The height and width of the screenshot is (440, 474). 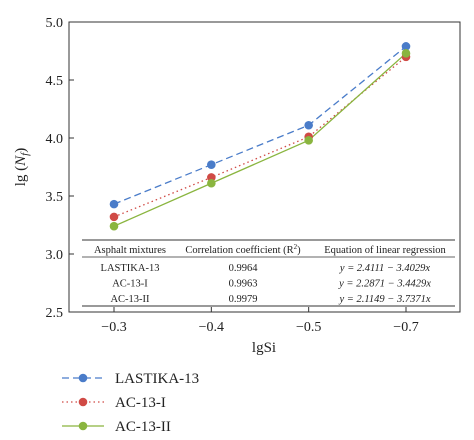 What do you see at coordinates (21, 161) in the screenshot?
I see `y-axis-label-var: N` at bounding box center [21, 161].